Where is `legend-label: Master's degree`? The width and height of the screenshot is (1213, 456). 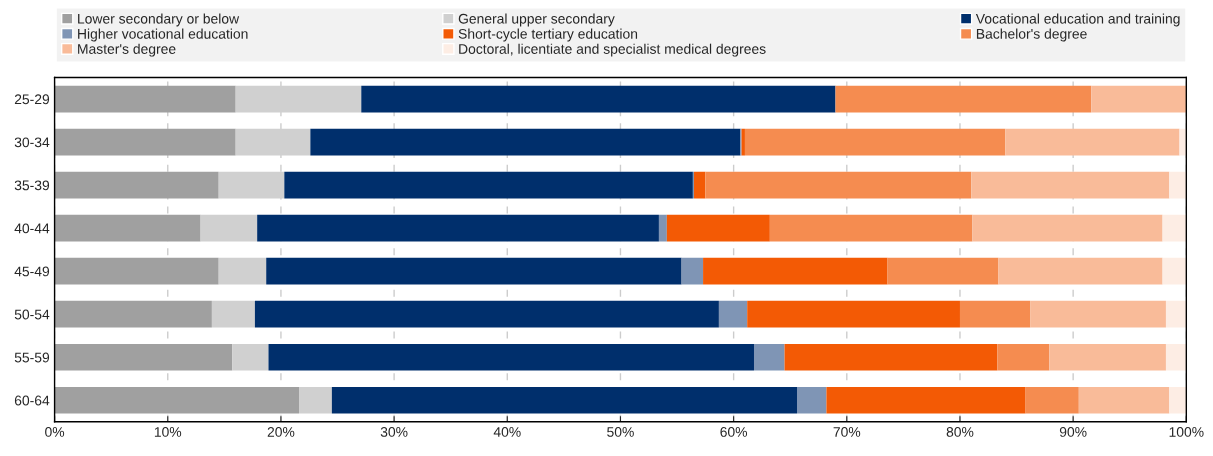
legend-label: Master's degree is located at coordinates (127, 50).